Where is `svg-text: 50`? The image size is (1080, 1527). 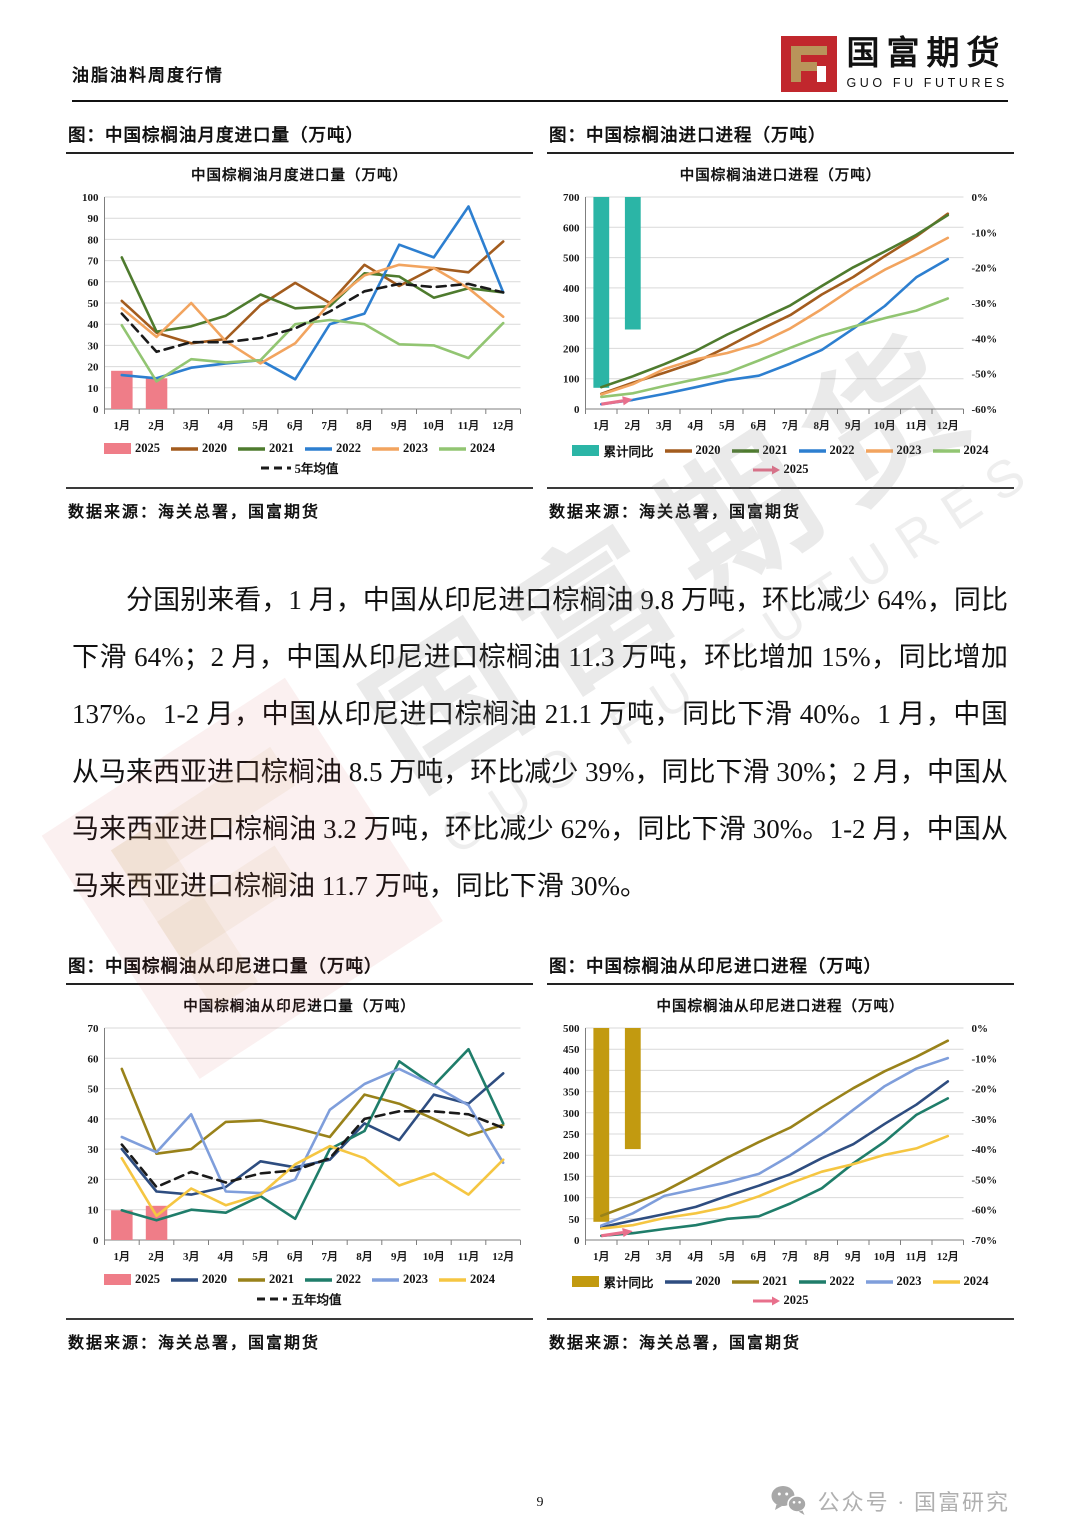 svg-text: 50 is located at coordinates (94, 304).